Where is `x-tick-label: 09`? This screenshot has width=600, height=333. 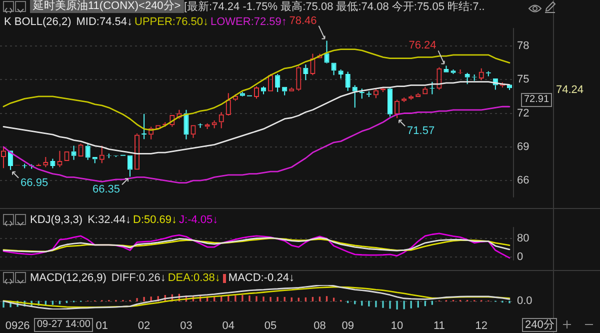
x-tick-label: 09 is located at coordinates (348, 326).